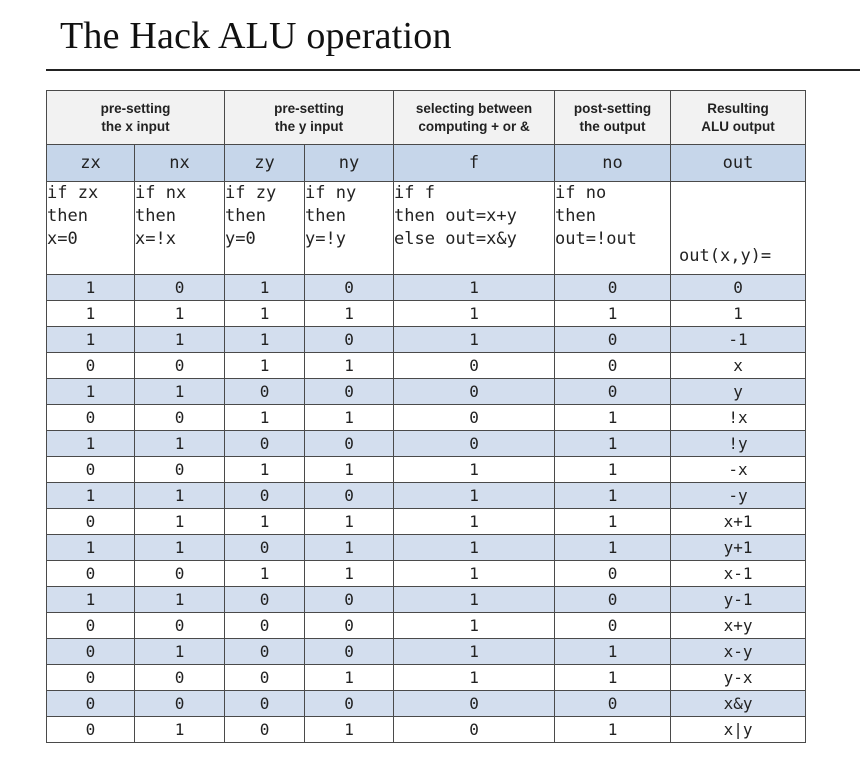 Image resolution: width=860 pixels, height=765 pixels. I want to click on description-nx: if nx then x=!x, so click(179, 228).